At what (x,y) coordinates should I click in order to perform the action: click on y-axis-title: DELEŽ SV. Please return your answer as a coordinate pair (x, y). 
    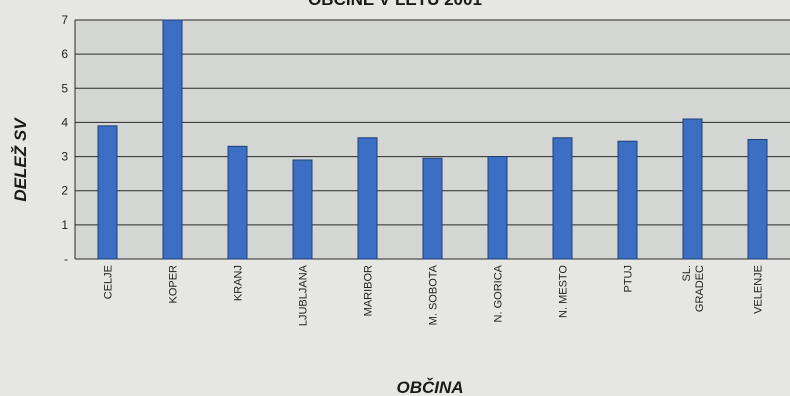
    Looking at the image, I should click on (20, 159).